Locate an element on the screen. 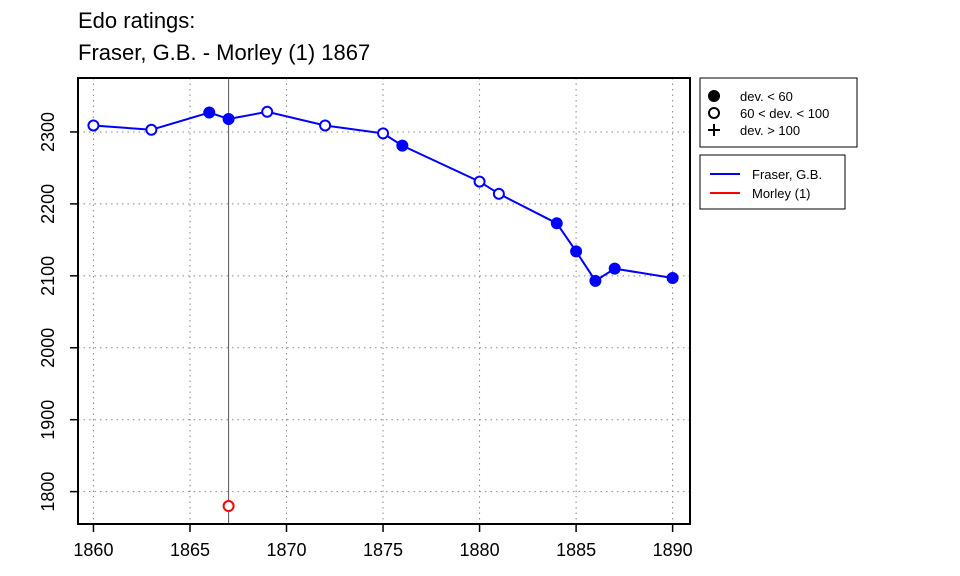  x-tick-label: 1885 is located at coordinates (576, 550).